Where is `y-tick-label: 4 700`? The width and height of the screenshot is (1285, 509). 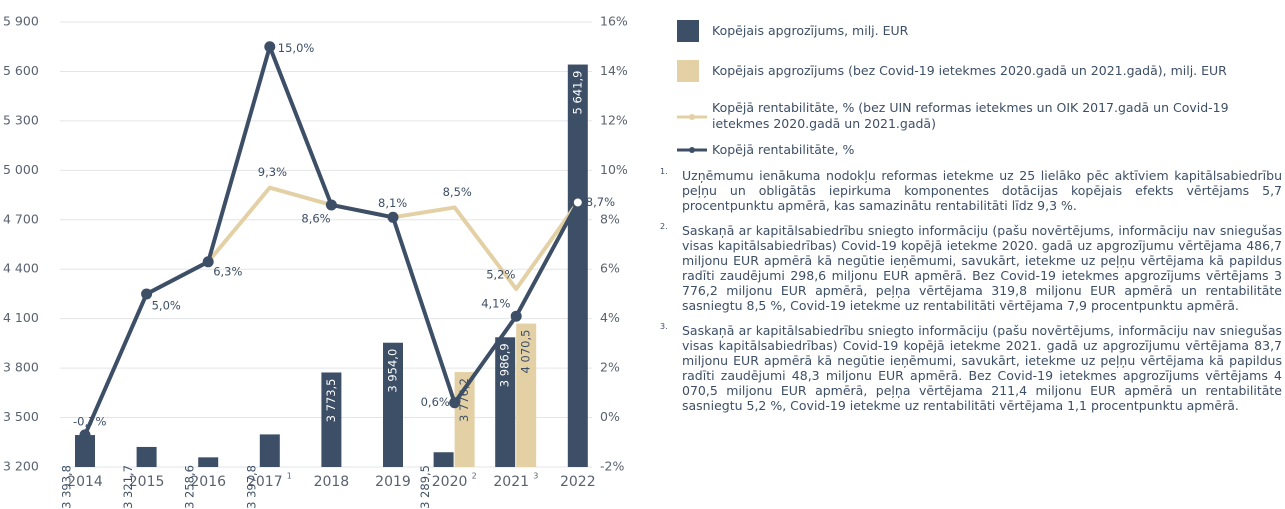
y-tick-label: 4 700 is located at coordinates (21, 218).